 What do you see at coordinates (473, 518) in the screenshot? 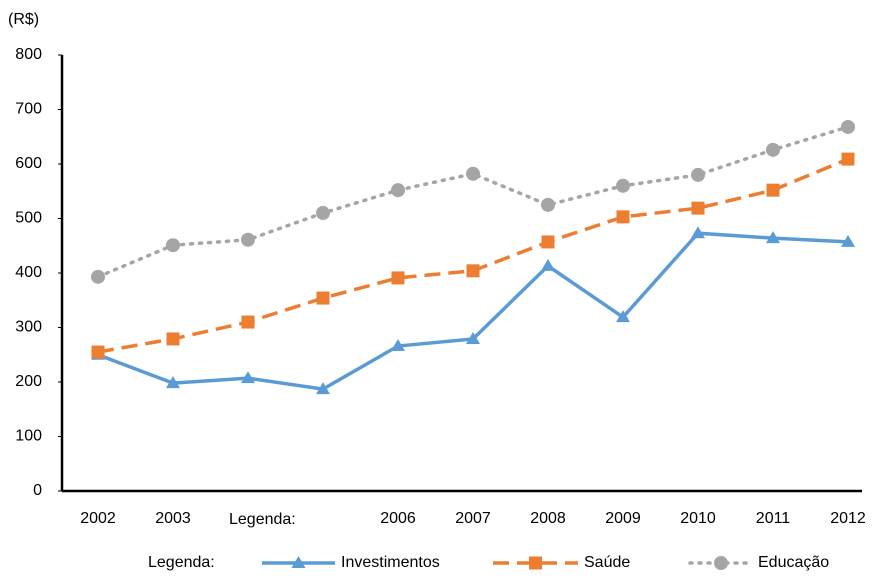
I see `x-tick-label: 2007` at bounding box center [473, 518].